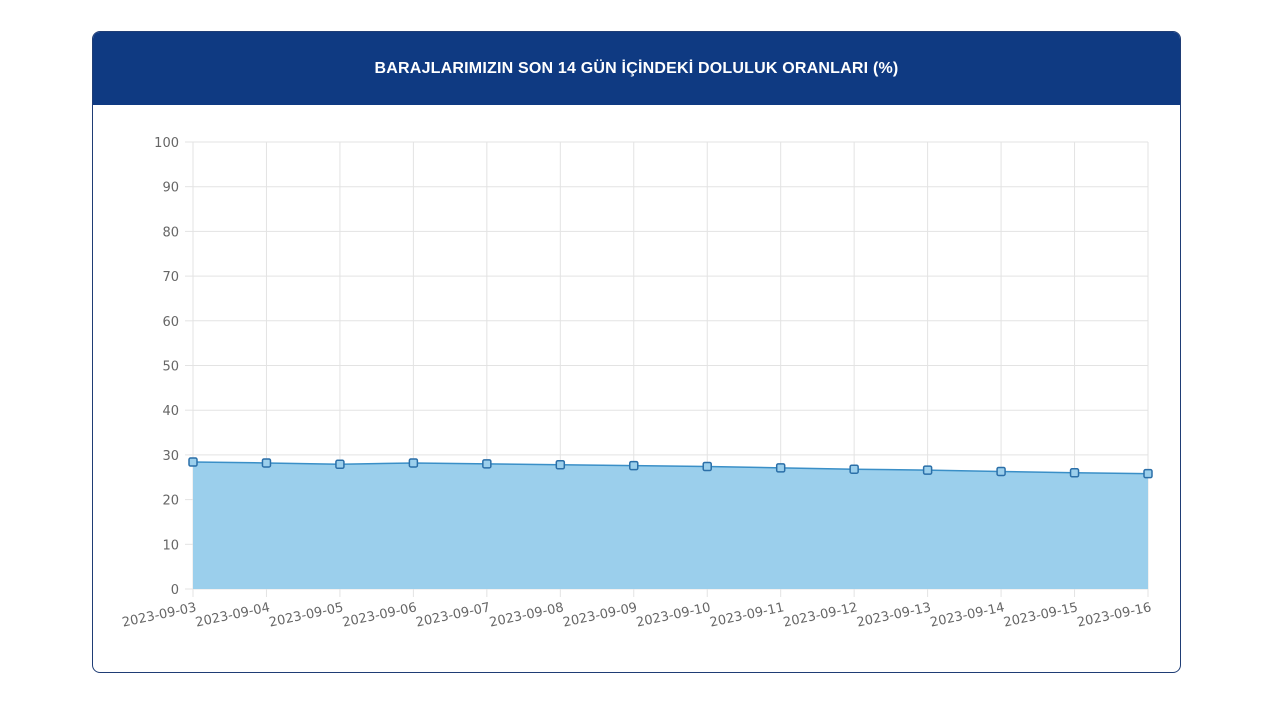 Image resolution: width=1280 pixels, height=720 pixels. Describe the element at coordinates (175, 590) in the screenshot. I see `y-tick-label: 0` at that location.